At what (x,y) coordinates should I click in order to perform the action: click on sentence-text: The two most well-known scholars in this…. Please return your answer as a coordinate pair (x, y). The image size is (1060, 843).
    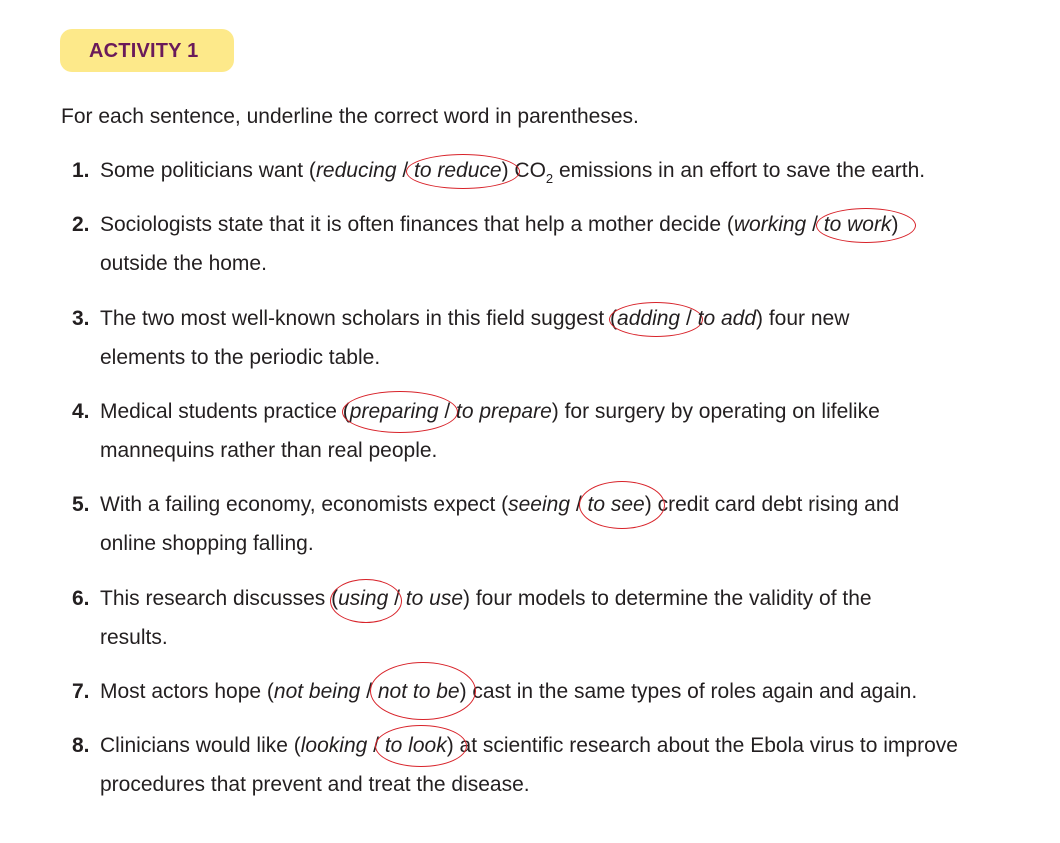
    Looking at the image, I should click on (359, 318).